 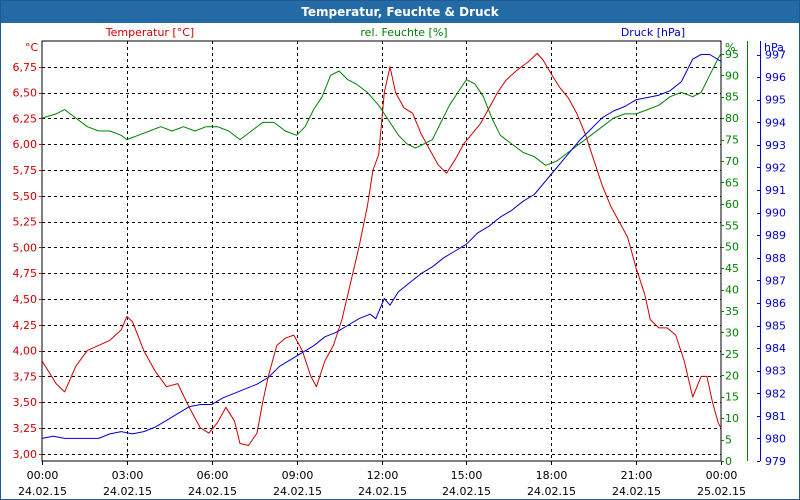 What do you see at coordinates (732, 290) in the screenshot?
I see `humidity-tick-label: 40` at bounding box center [732, 290].